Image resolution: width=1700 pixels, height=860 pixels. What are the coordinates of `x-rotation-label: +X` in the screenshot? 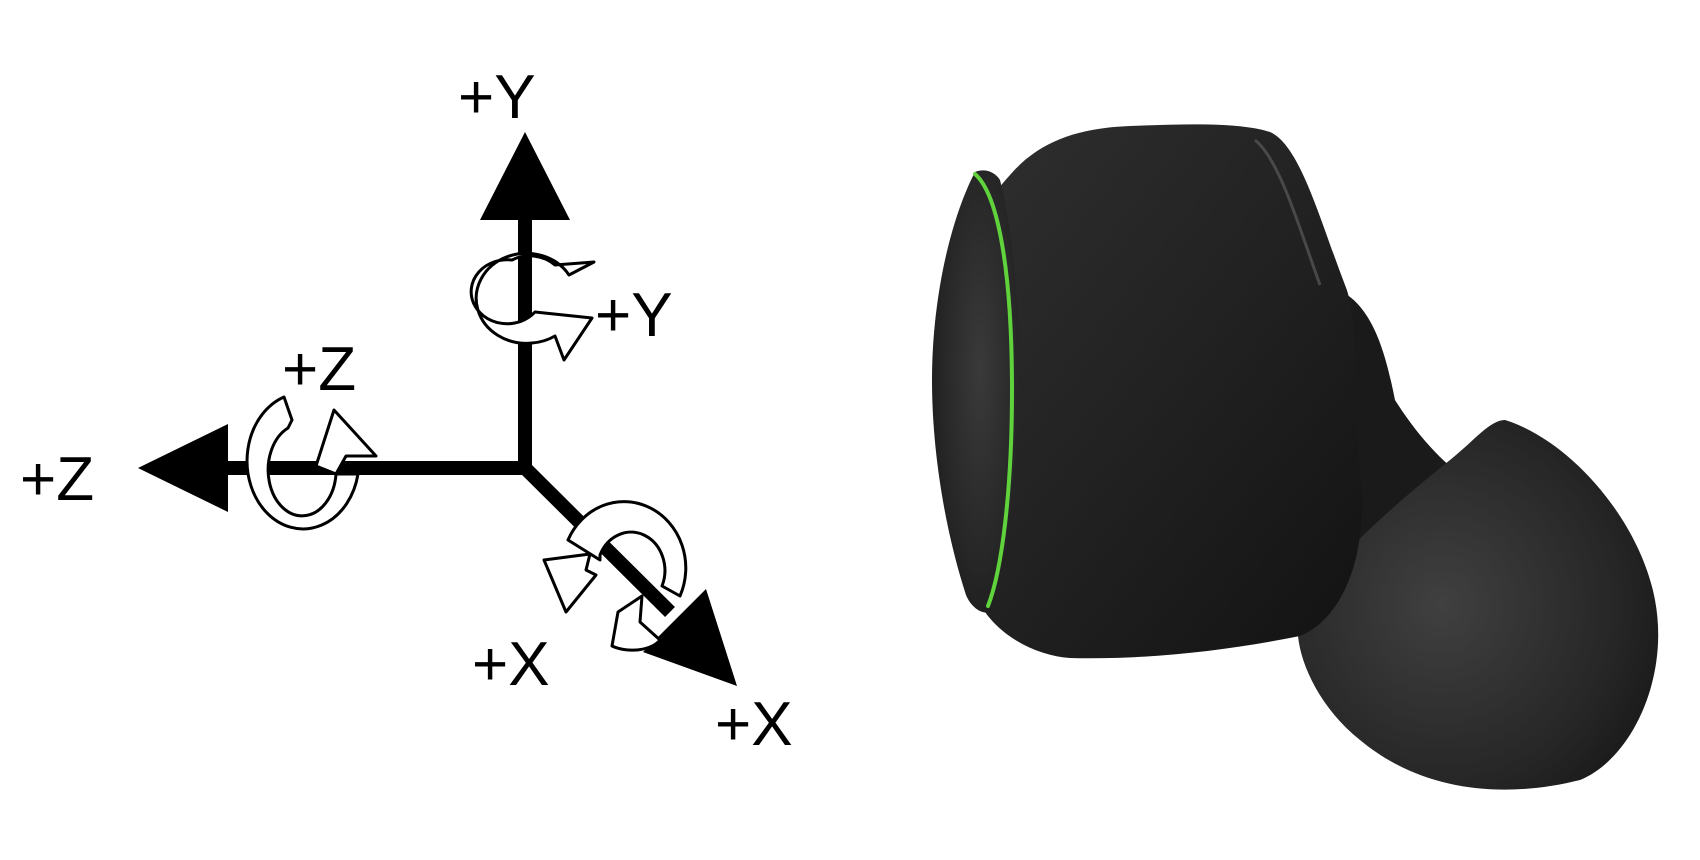 It's located at (511, 664).